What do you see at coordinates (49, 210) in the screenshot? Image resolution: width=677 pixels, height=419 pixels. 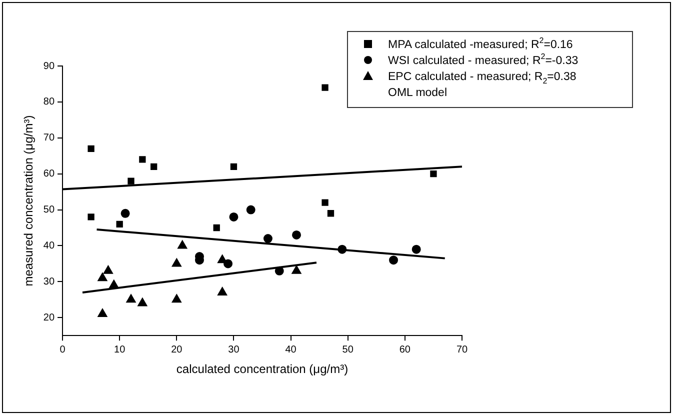 I see `y-tick-label: 50` at bounding box center [49, 210].